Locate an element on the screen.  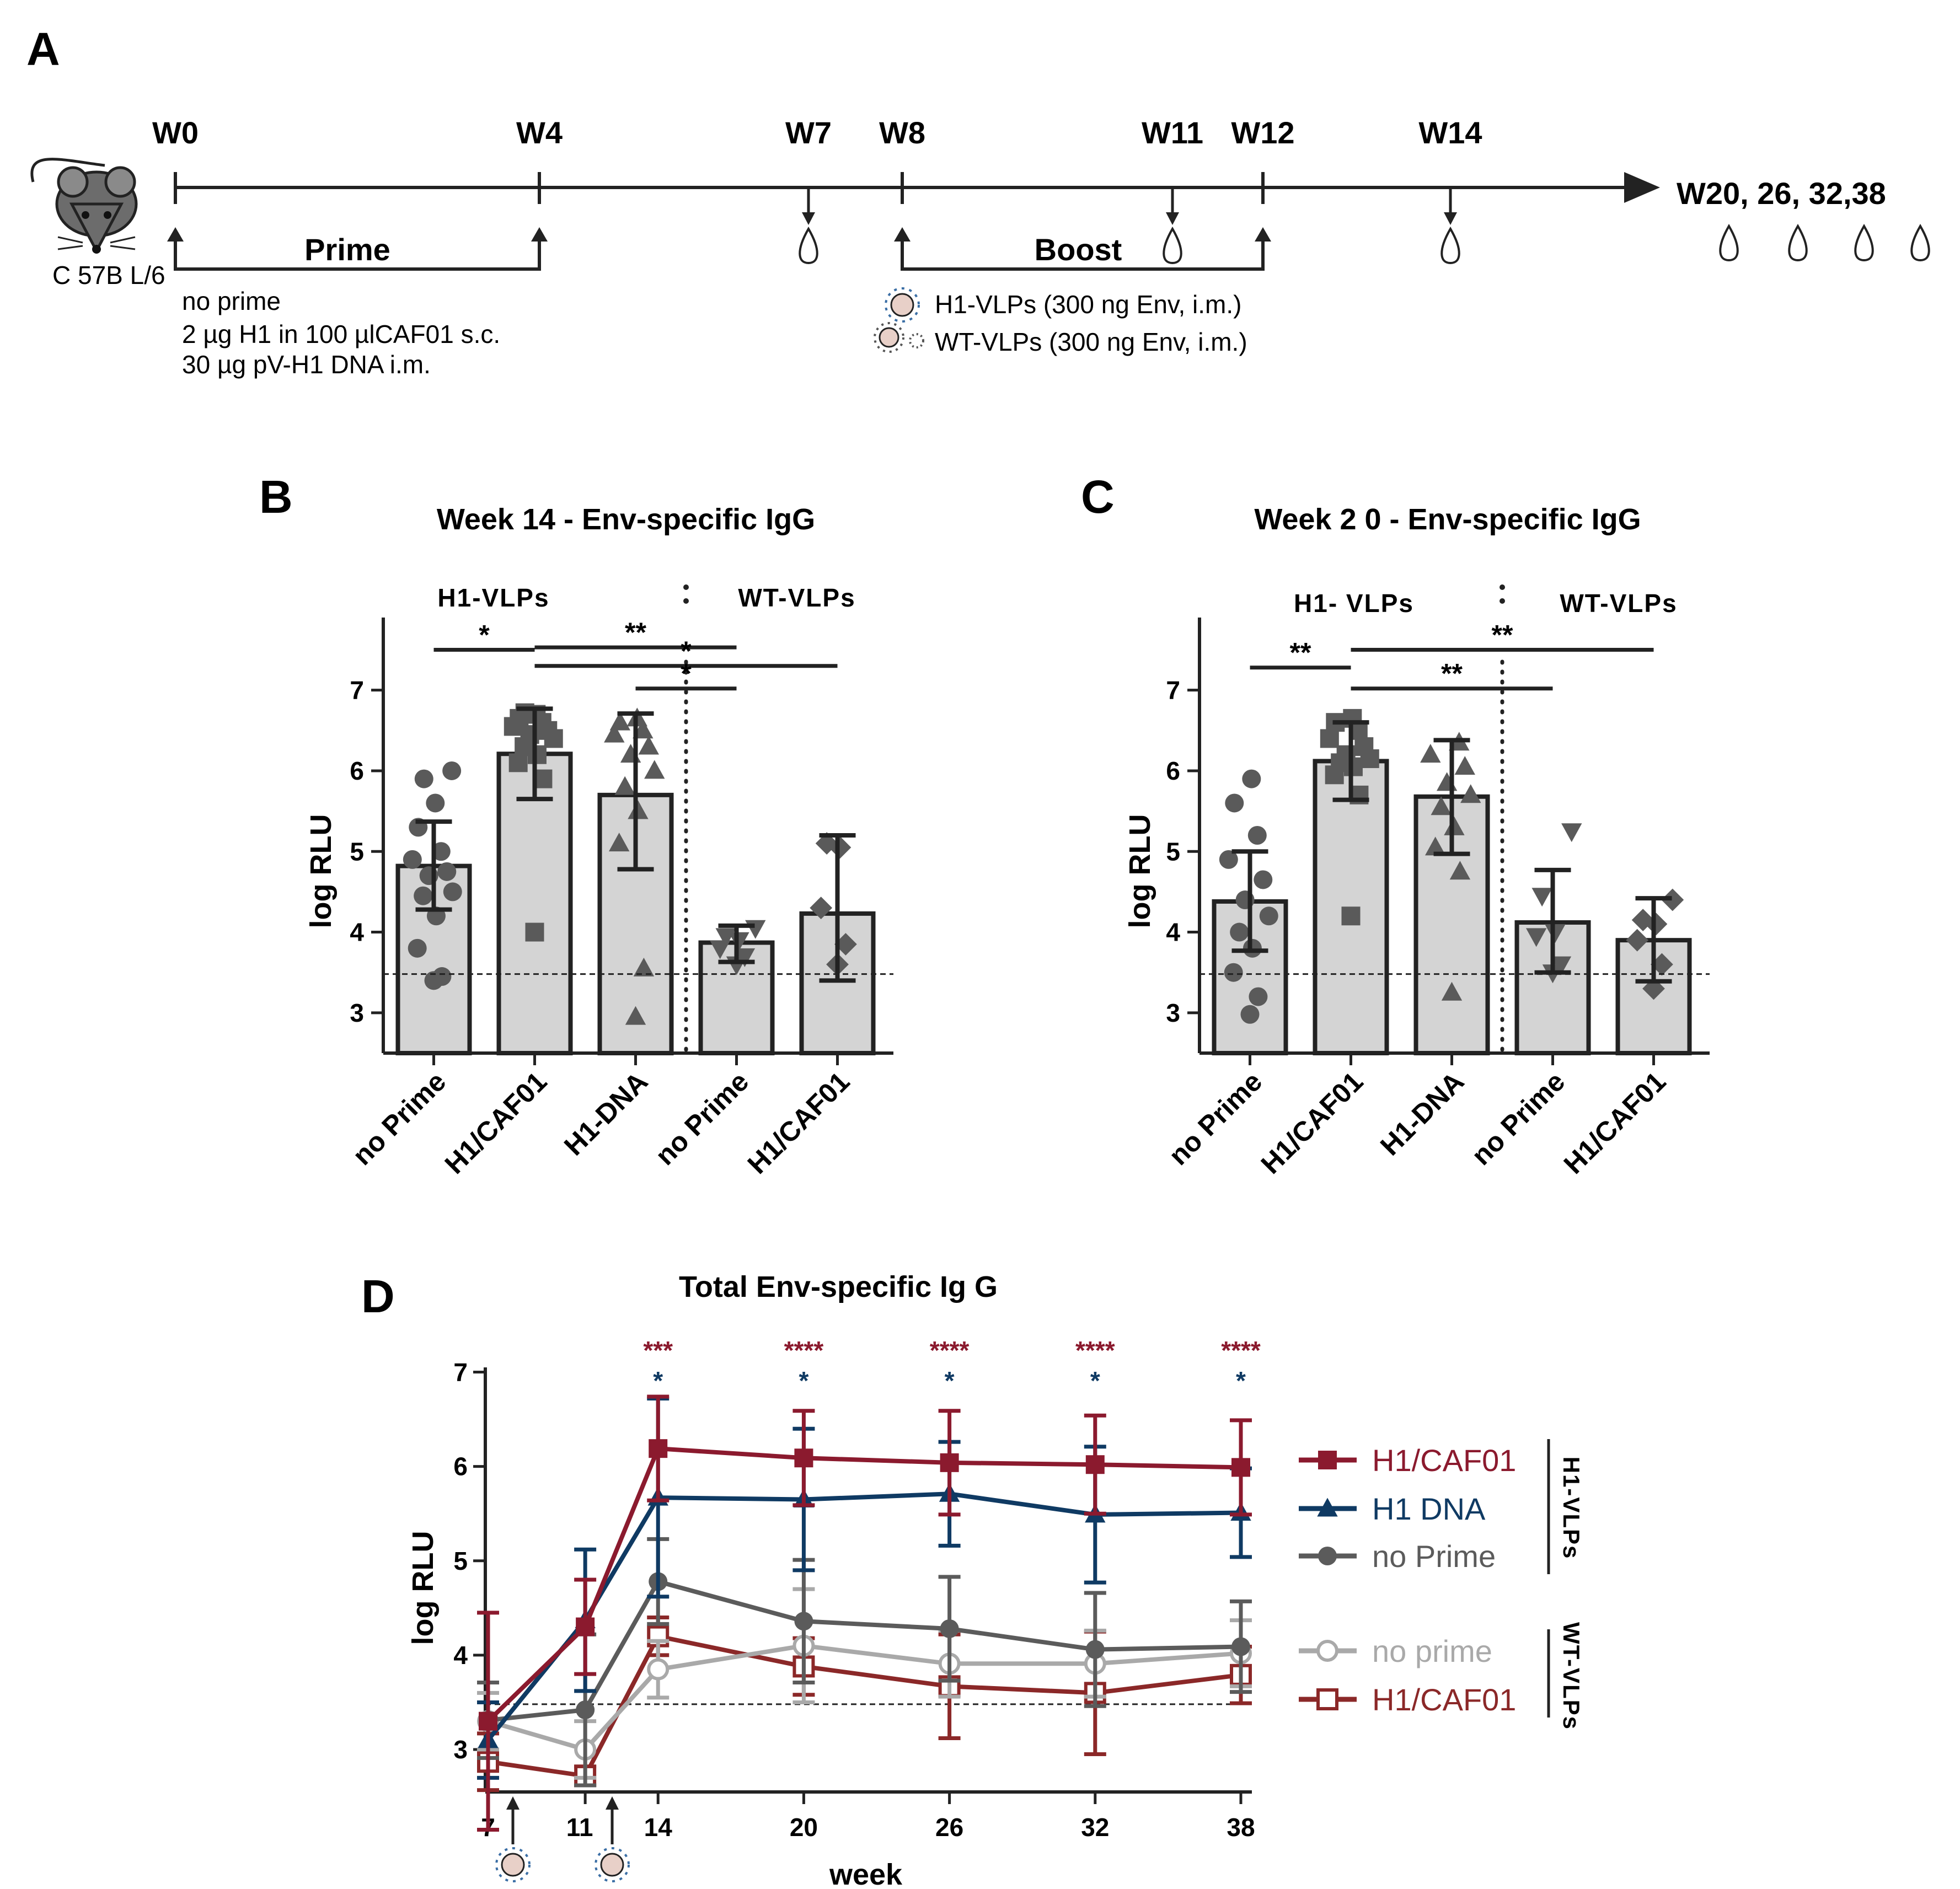
category-label: H1-DNA is located at coordinates (1422, 1113).